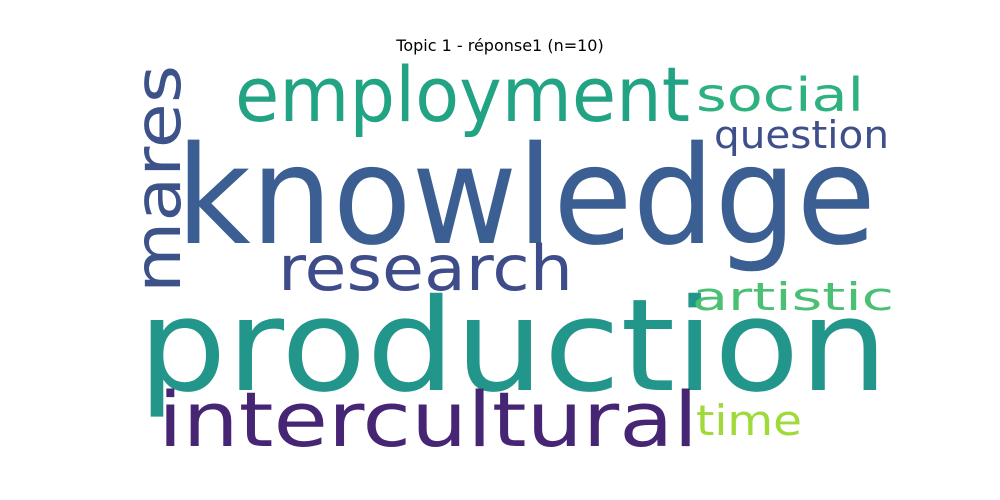 This screenshot has width=1000, height=500. Describe the element at coordinates (159, 179) in the screenshot. I see `word-mares: mares` at that location.